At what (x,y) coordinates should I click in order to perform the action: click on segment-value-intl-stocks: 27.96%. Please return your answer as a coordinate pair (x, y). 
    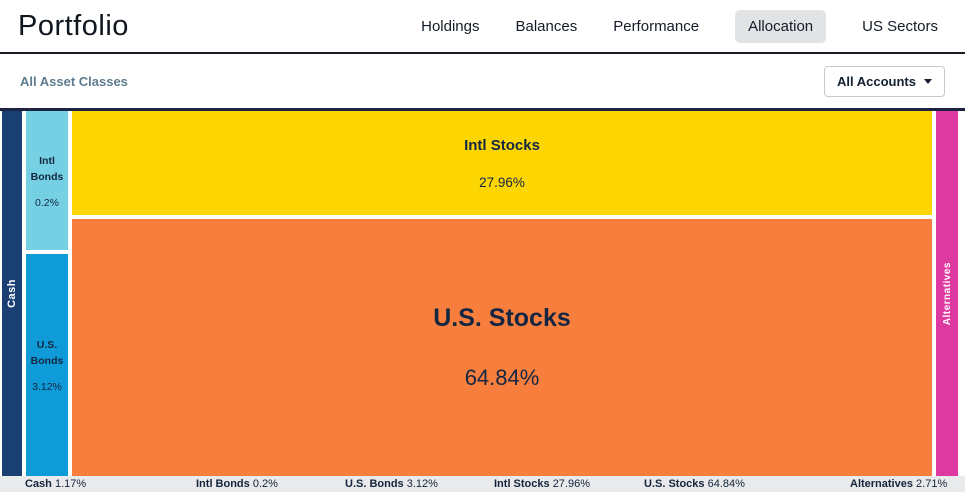
    Looking at the image, I should click on (502, 182).